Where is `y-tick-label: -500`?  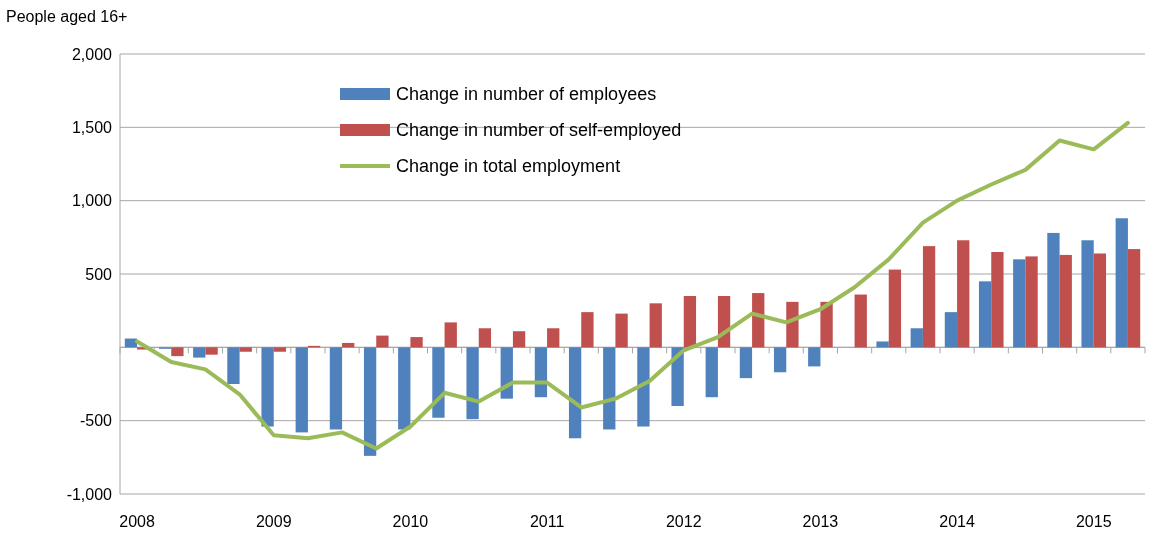 y-tick-label: -500 is located at coordinates (96, 421).